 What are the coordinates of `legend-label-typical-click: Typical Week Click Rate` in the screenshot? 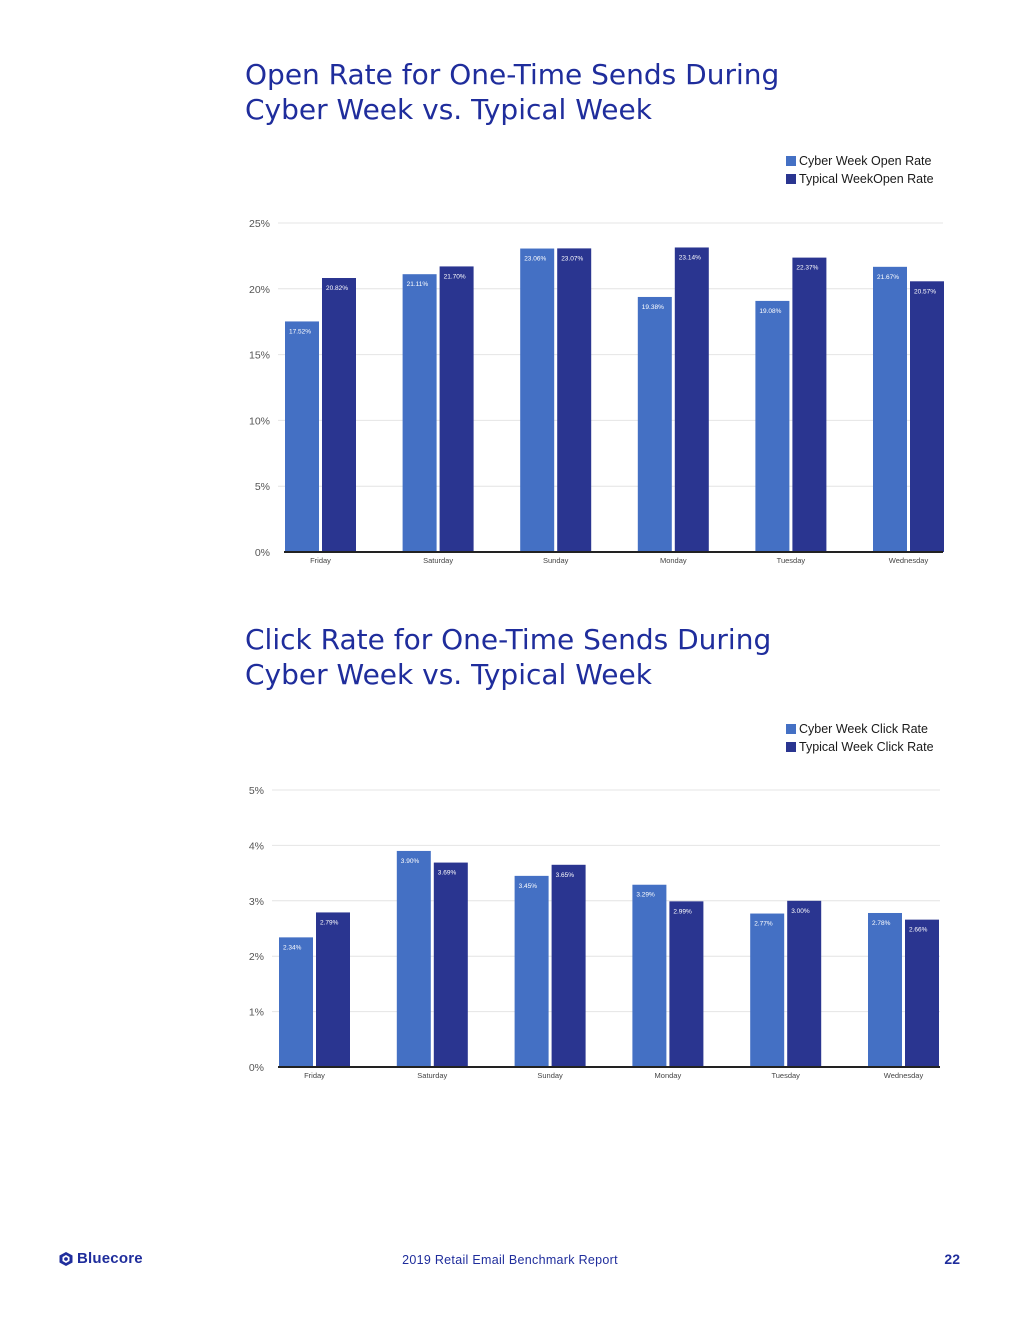 It's located at (866, 747).